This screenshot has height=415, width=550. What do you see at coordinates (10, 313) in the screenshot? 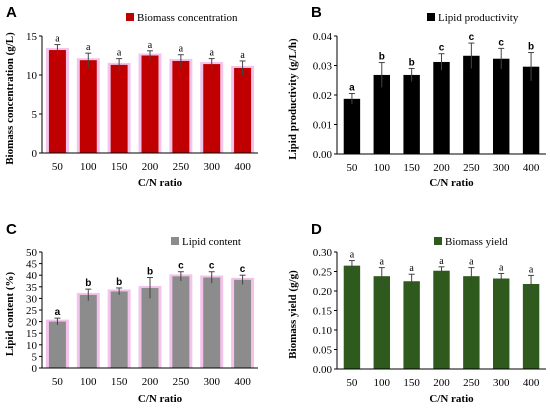
I see `y-axis-title: Lipid content (%)` at bounding box center [10, 313].